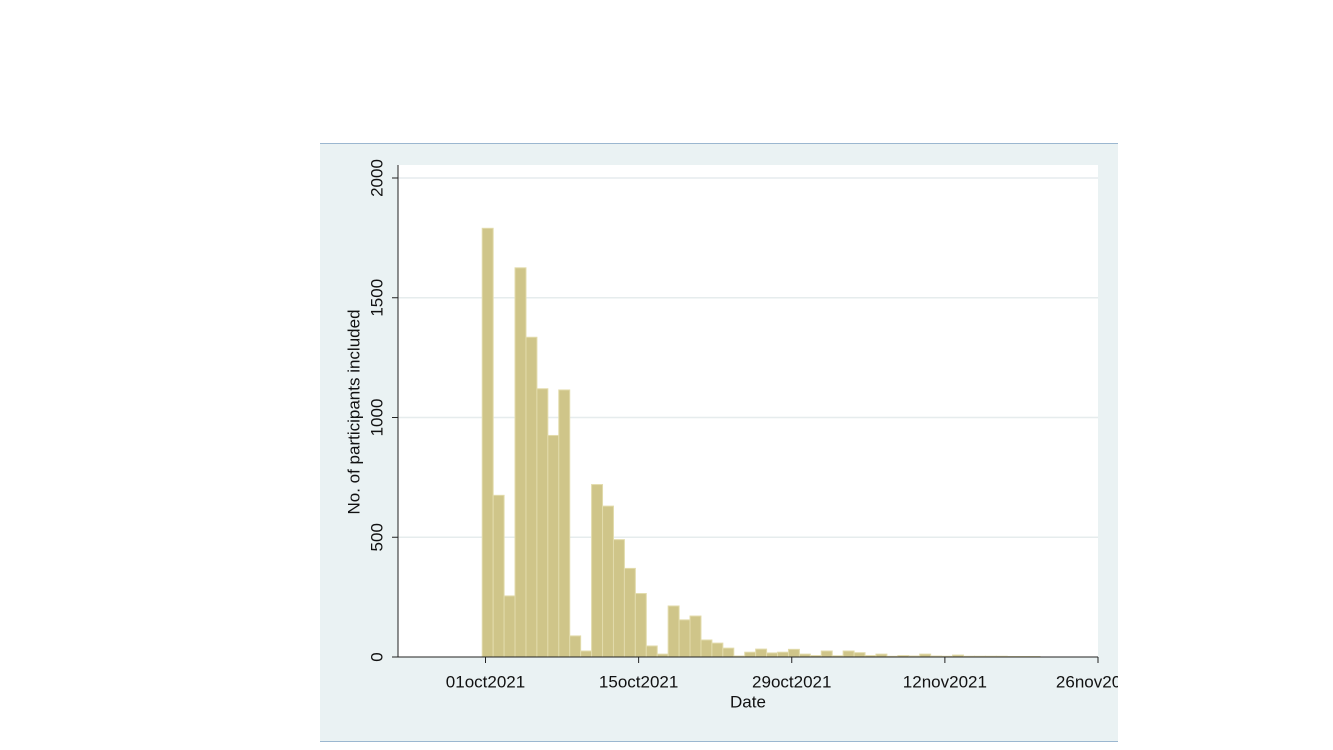 This screenshot has height=750, width=1333. What do you see at coordinates (485, 681) in the screenshot?
I see `x-tick-label: 01oct2021` at bounding box center [485, 681].